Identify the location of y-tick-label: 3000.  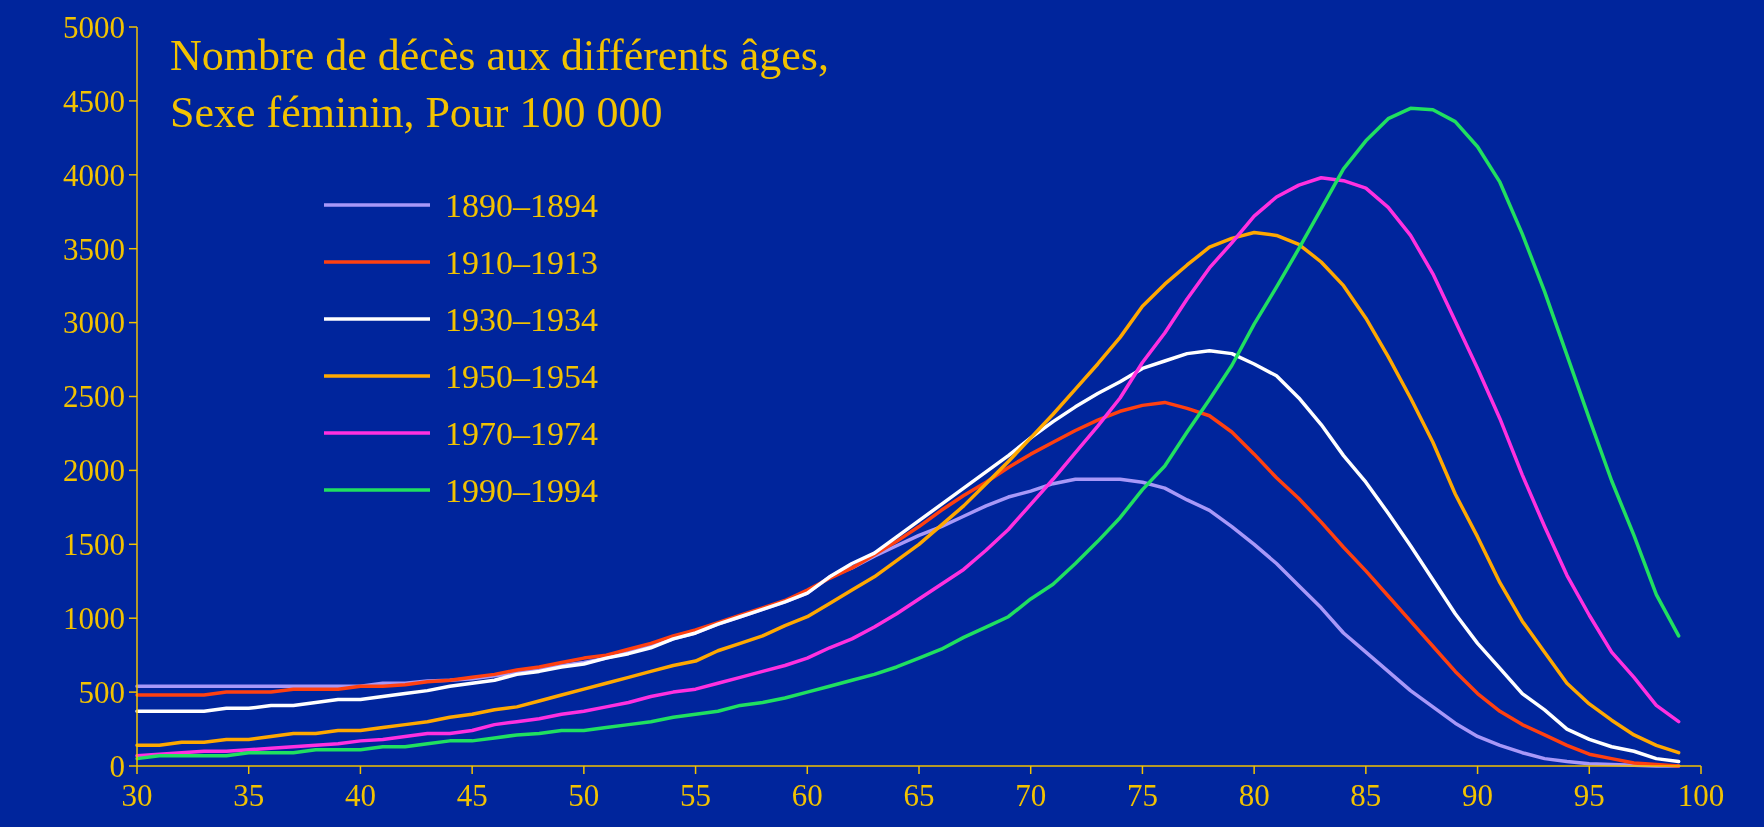
(94, 323).